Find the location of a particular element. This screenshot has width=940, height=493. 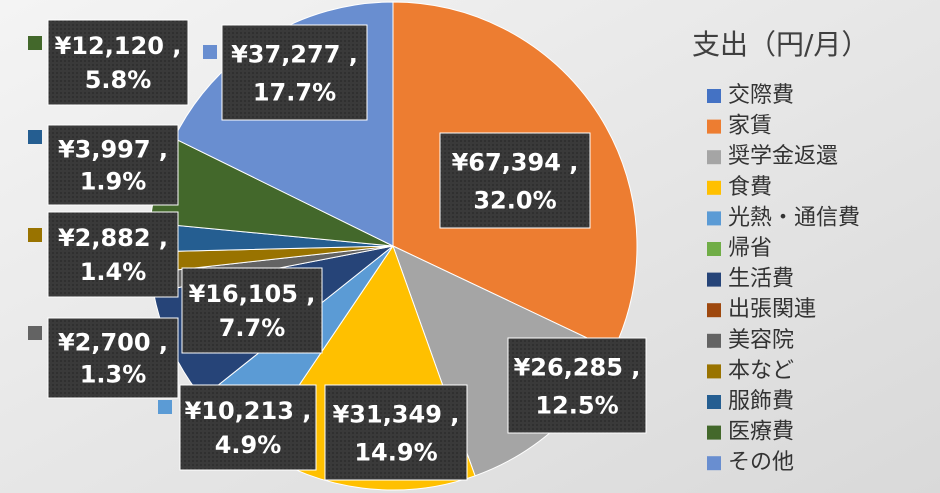

percent-label: 17.7% is located at coordinates (294, 92).